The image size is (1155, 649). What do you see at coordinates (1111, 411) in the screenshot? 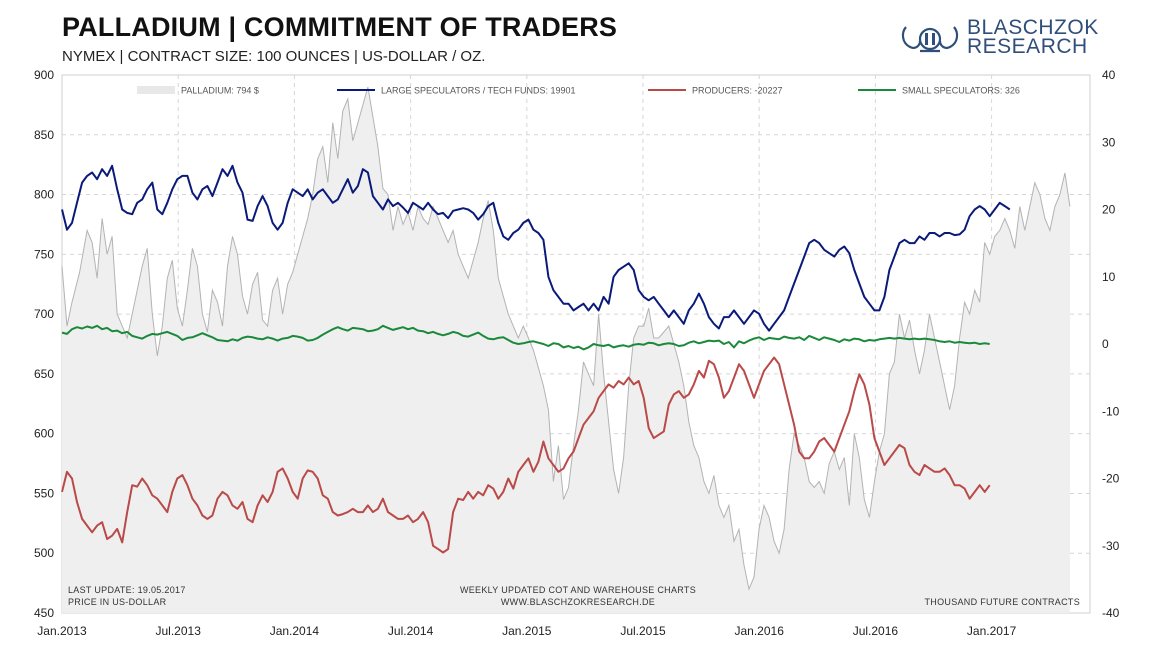
I see `y-right-tick-label: -10` at bounding box center [1111, 411].